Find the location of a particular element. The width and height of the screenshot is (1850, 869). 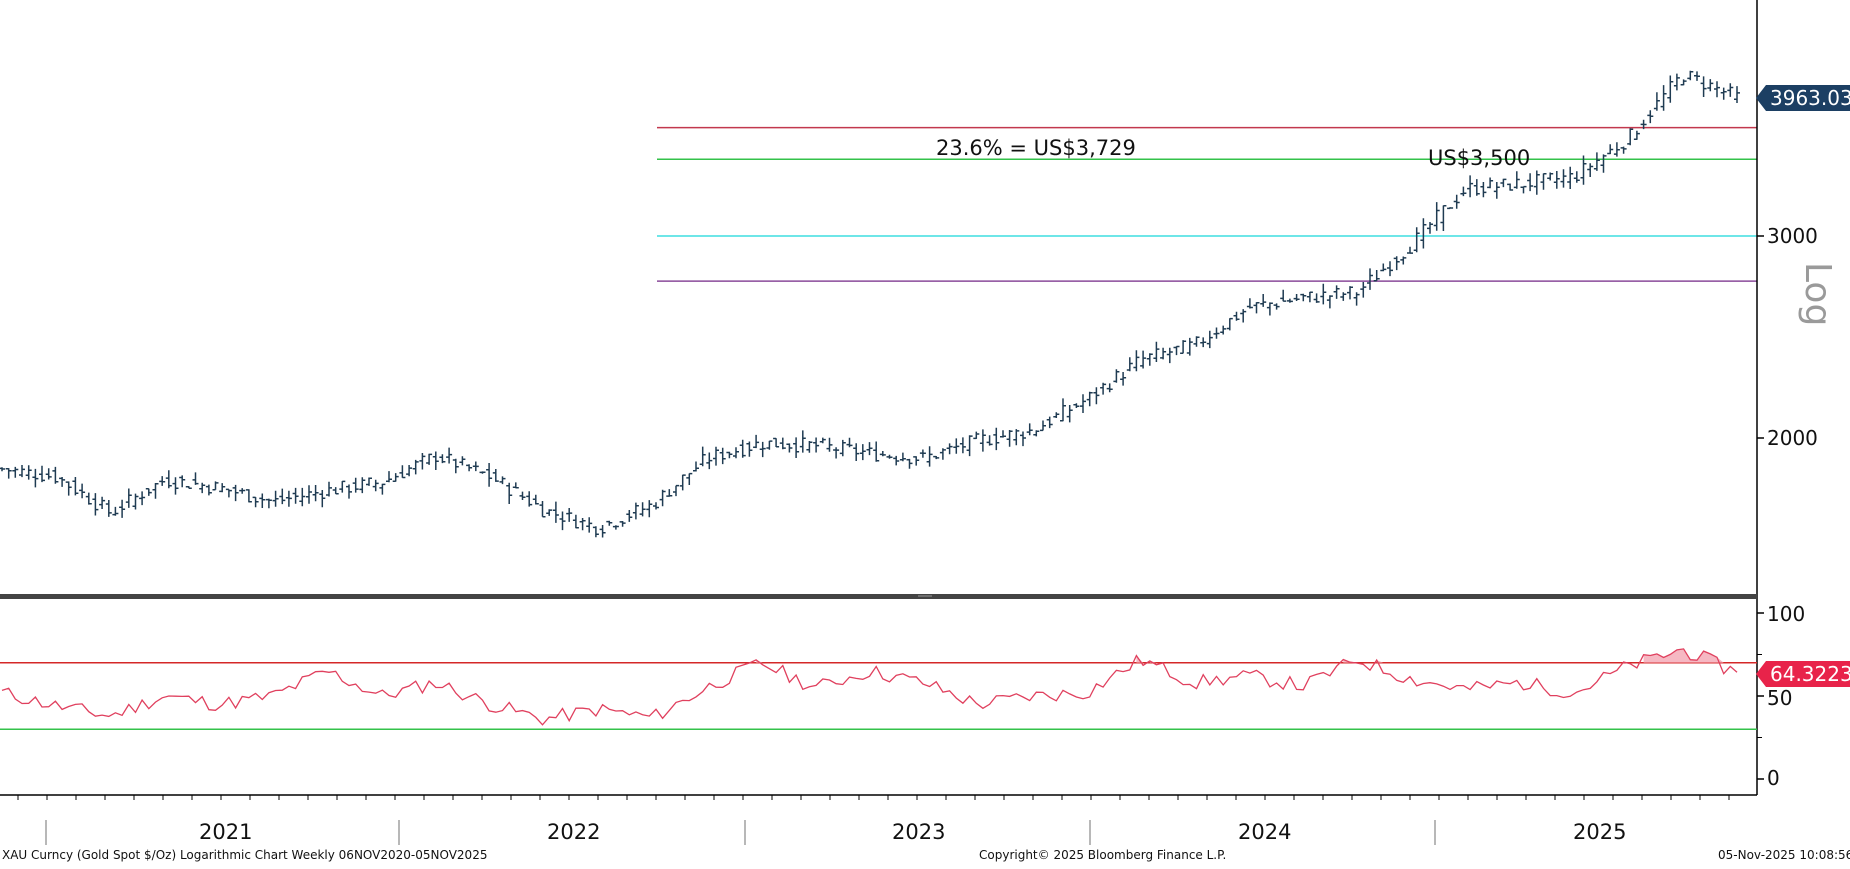

fib-level-label: 23.6% = US$3,729 is located at coordinates (1036, 148).